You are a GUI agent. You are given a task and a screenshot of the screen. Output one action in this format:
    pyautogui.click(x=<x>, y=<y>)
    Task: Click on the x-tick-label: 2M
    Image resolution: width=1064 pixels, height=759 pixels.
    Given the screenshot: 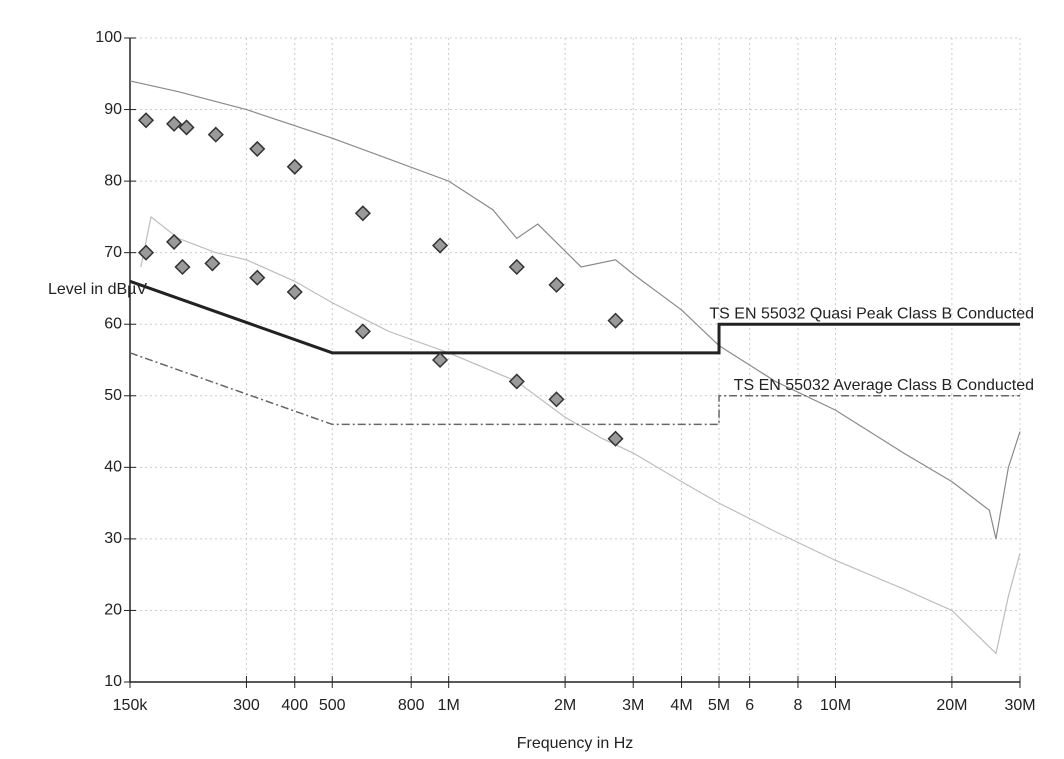 What is the action you would take?
    pyautogui.click(x=565, y=705)
    